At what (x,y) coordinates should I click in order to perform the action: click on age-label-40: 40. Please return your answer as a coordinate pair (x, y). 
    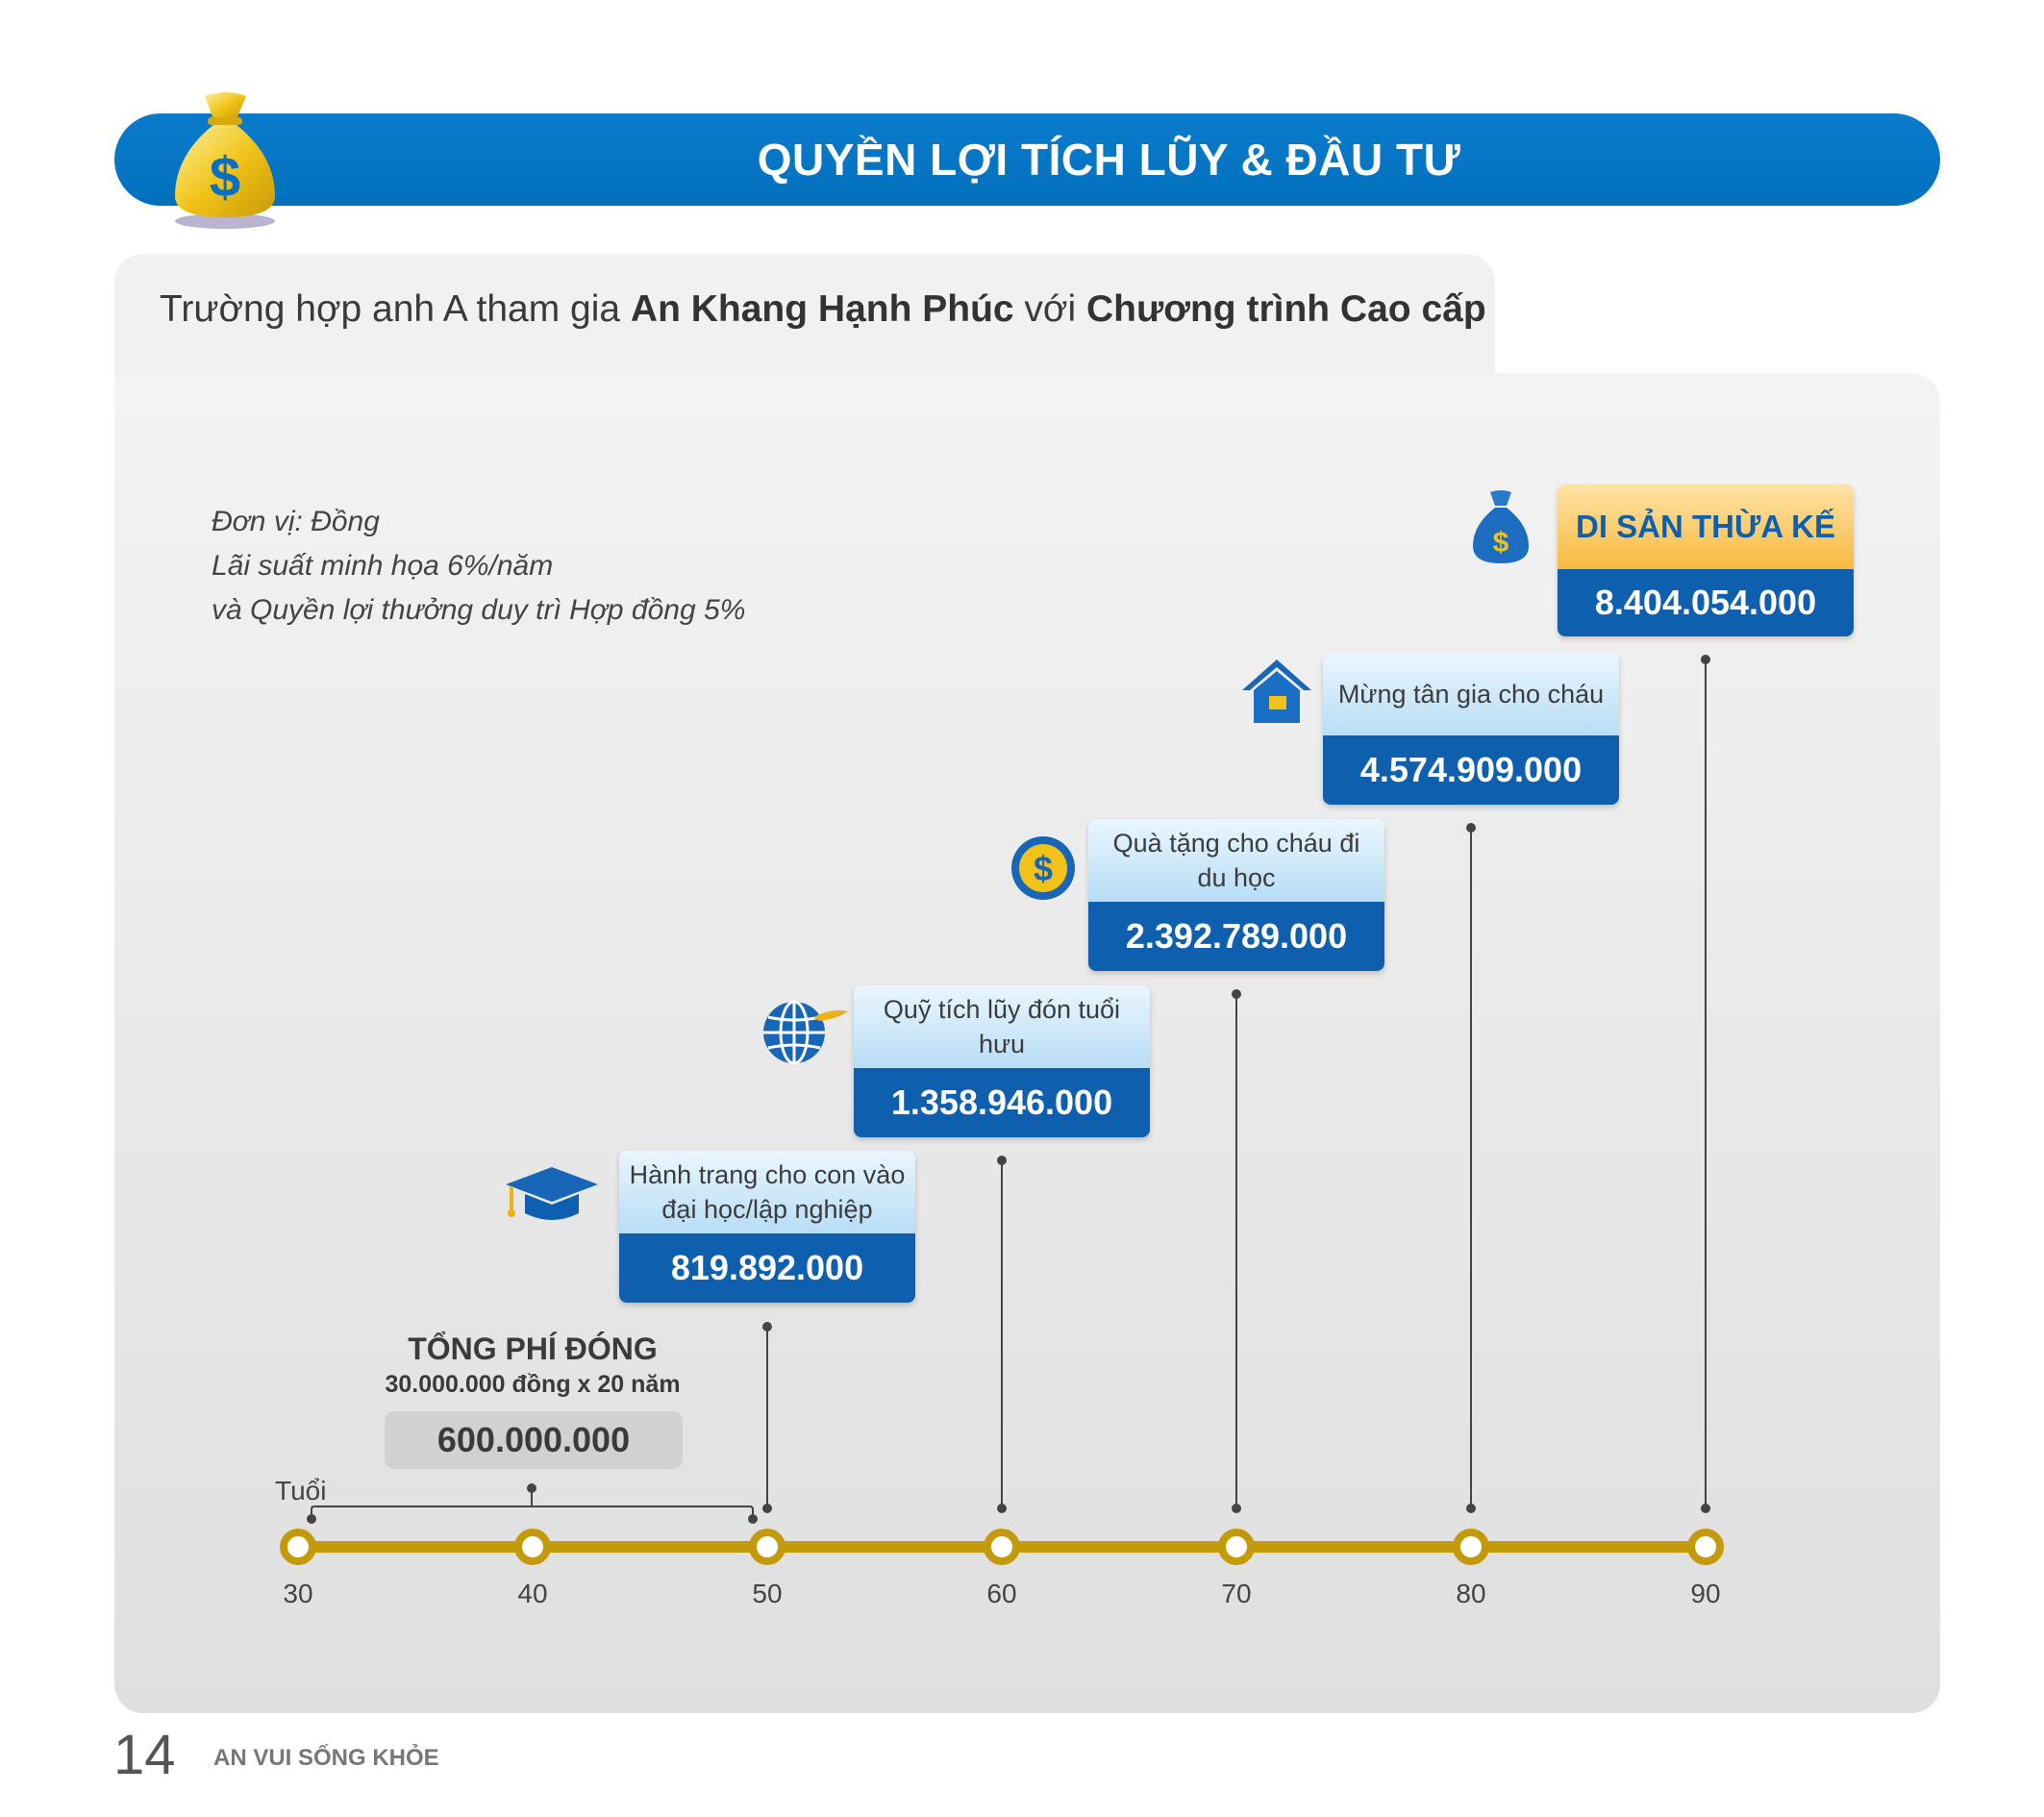
    Looking at the image, I should click on (532, 1593).